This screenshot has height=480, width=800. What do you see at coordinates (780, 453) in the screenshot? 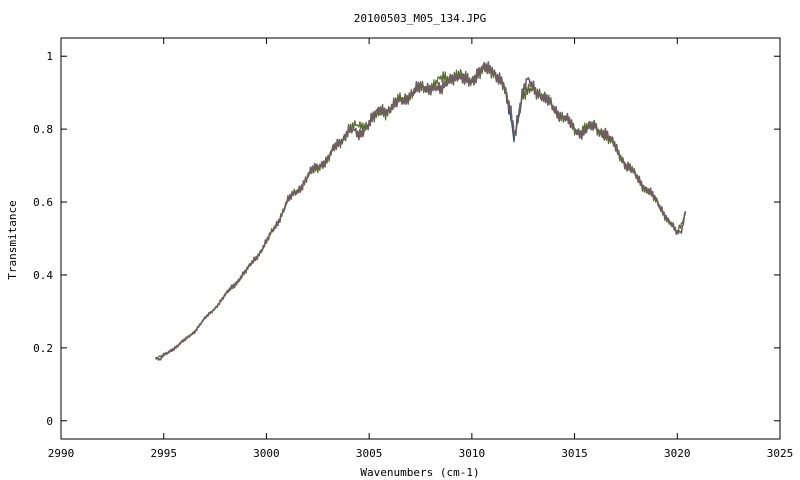
I see `x-tick-label: 3025` at bounding box center [780, 453].